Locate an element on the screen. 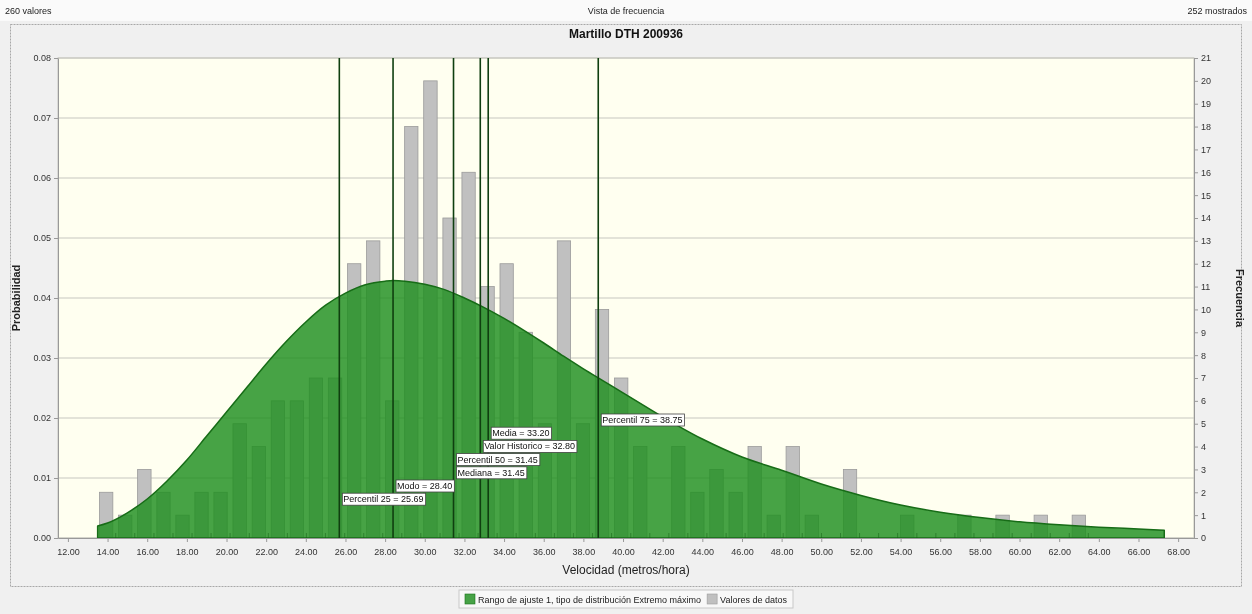 This screenshot has height=614, width=1252. y2-tick-label: 17 is located at coordinates (1206, 149).